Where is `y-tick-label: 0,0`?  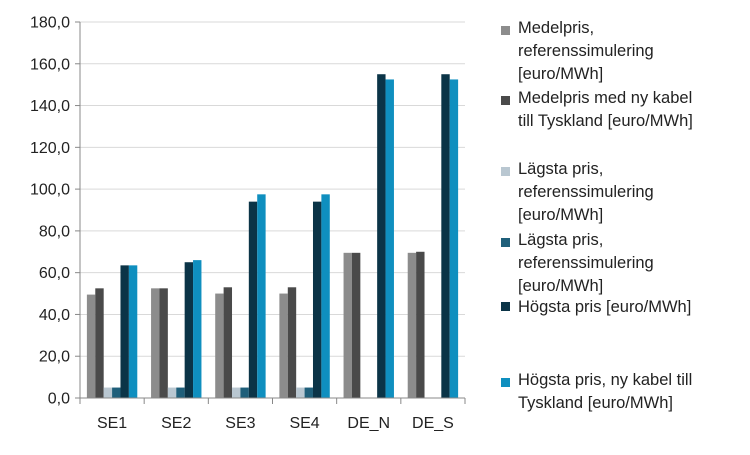 y-tick-label: 0,0 is located at coordinates (59, 399).